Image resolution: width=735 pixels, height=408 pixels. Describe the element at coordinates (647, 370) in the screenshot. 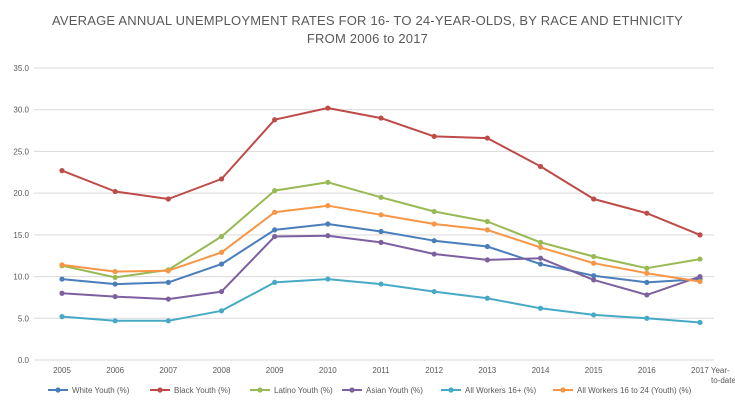

I see `x-tick-label: 2016` at that location.